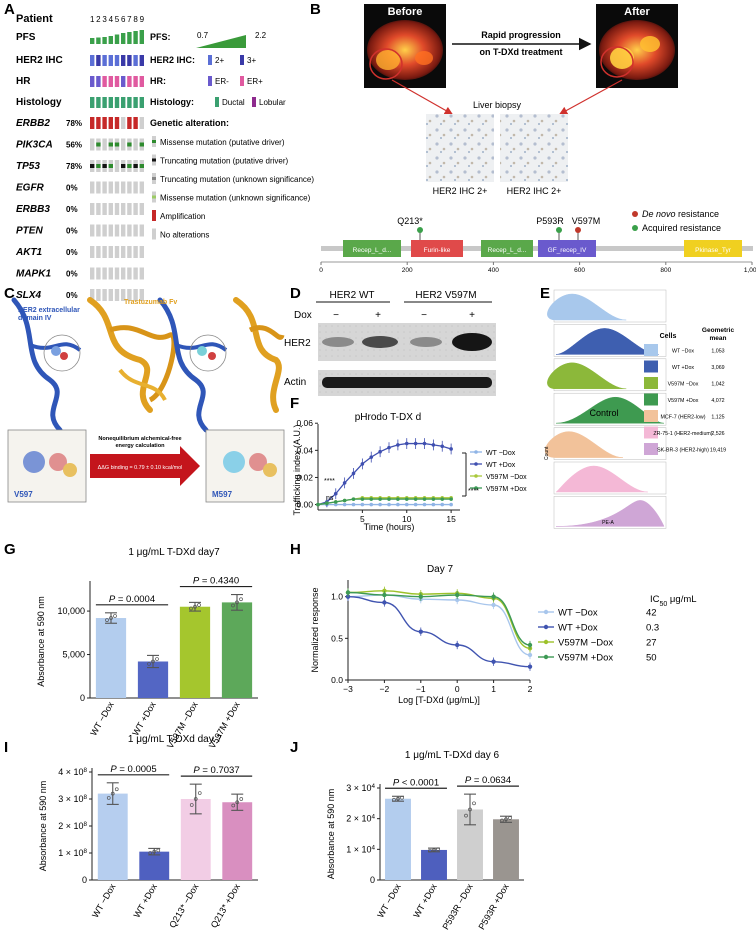 The height and width of the screenshot is (942, 756). What do you see at coordinates (222, 142) in the screenshot?
I see `legend-genetic-label: Missense mutation (putative driver)` at bounding box center [222, 142].